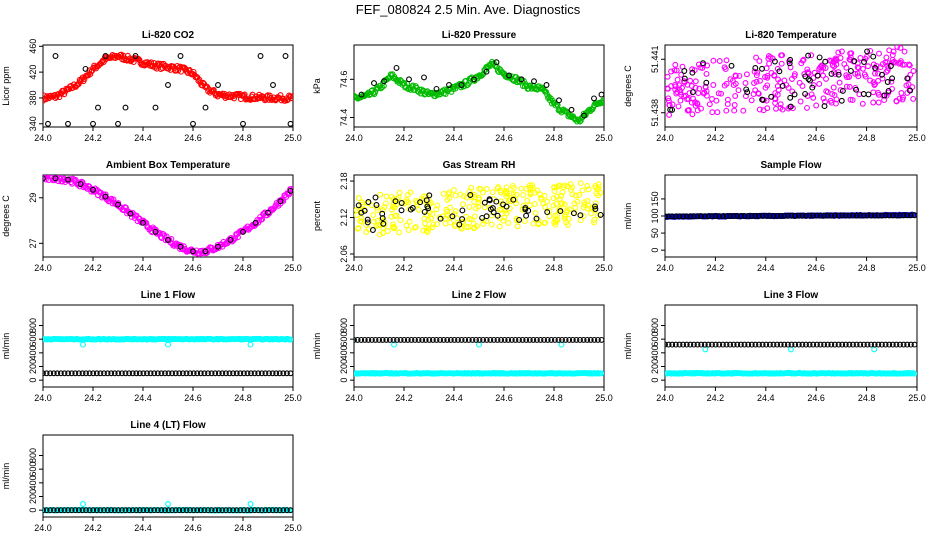 The image size is (936, 540). Describe the element at coordinates (6, 86) in the screenshot. I see `y-axis-label: Licor ppm` at that location.